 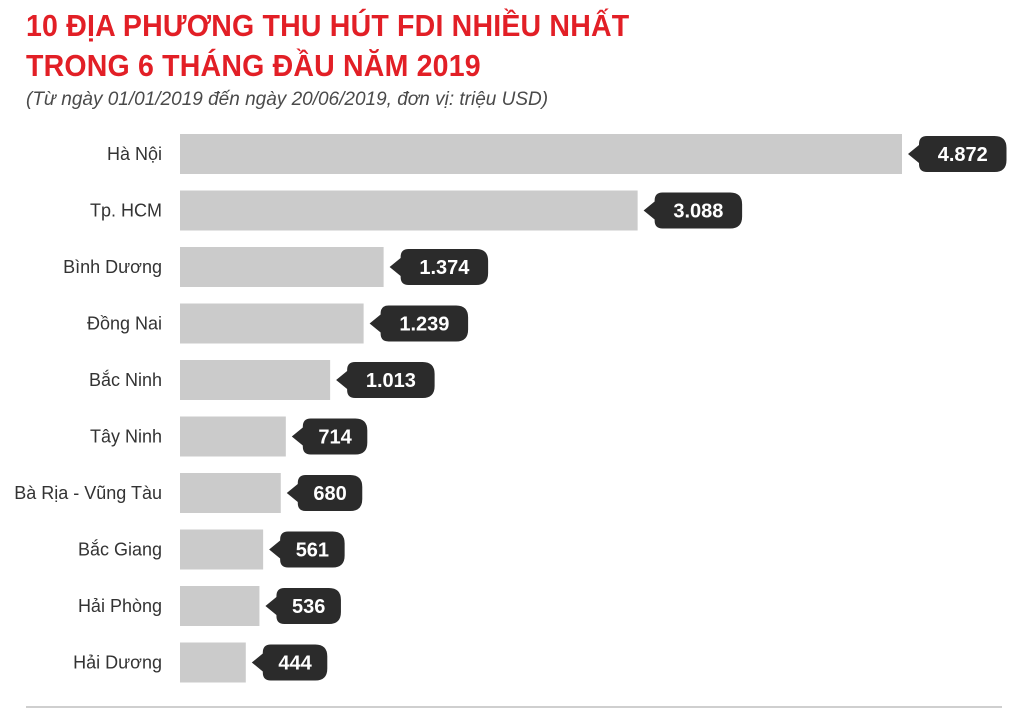 What do you see at coordinates (698, 212) in the screenshot?
I see `value-label-1: 3.088` at bounding box center [698, 212].